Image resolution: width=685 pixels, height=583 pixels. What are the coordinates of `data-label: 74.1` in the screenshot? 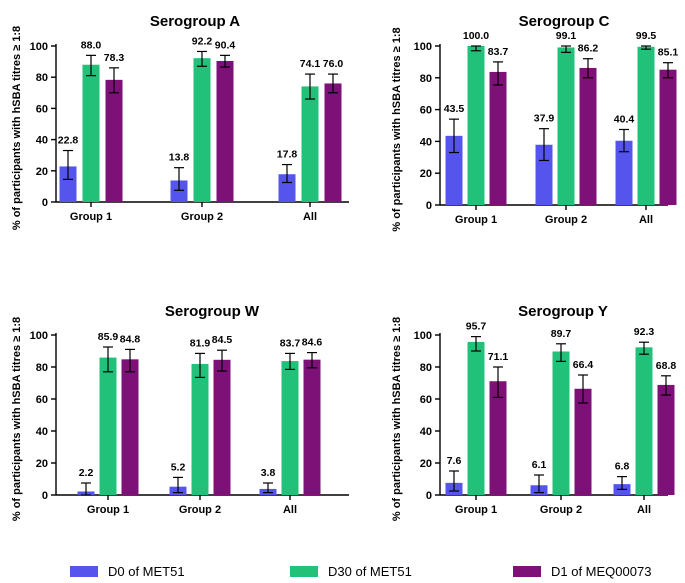 It's located at (310, 64).